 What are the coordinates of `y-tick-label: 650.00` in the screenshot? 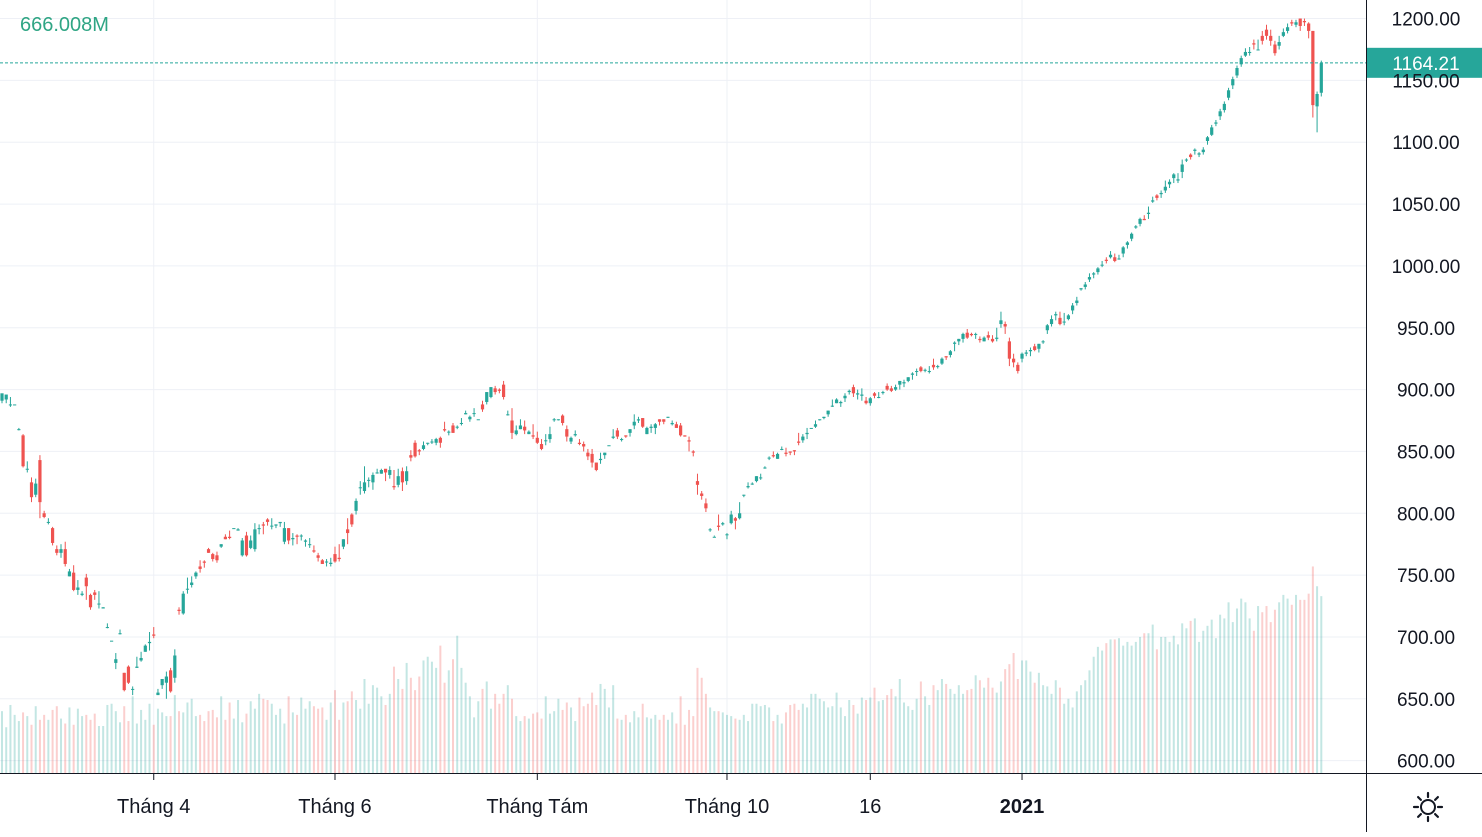 It's located at (1426, 700).